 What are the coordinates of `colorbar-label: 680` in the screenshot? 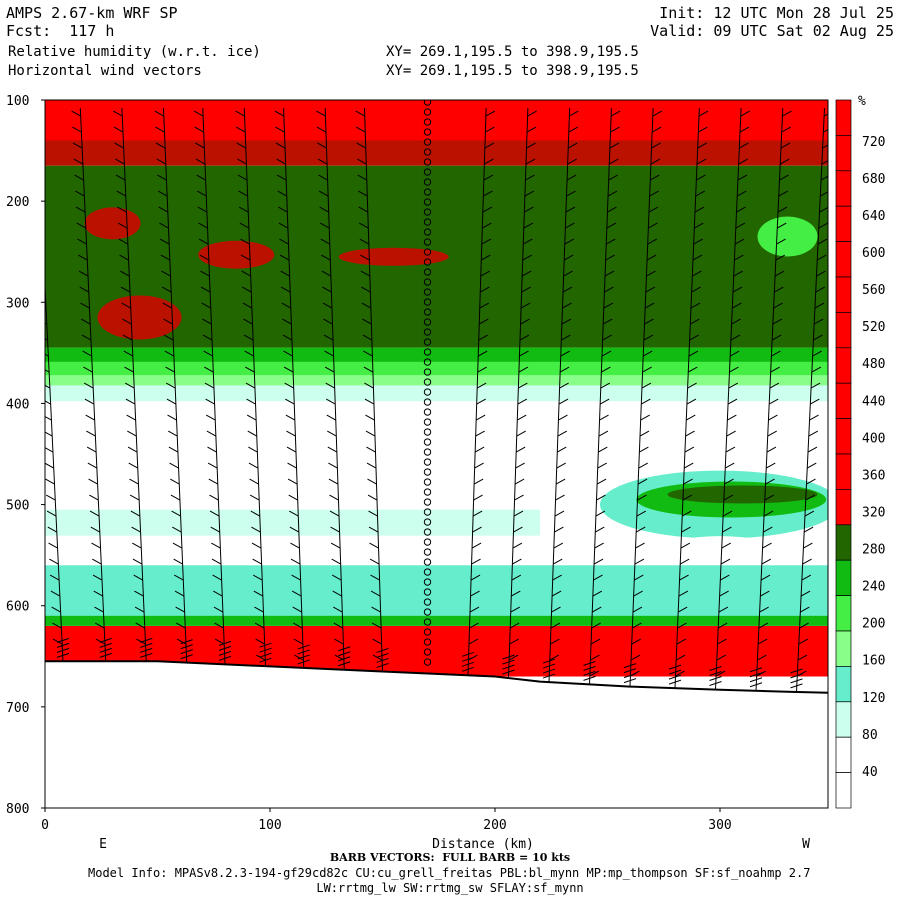 It's located at (873, 179).